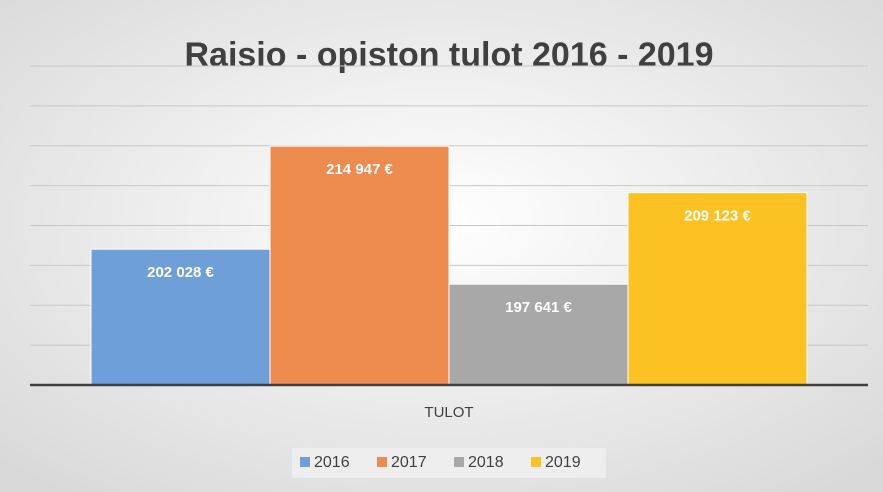  Describe the element at coordinates (538, 307) in the screenshot. I see `data-label: 197 641 €` at that location.